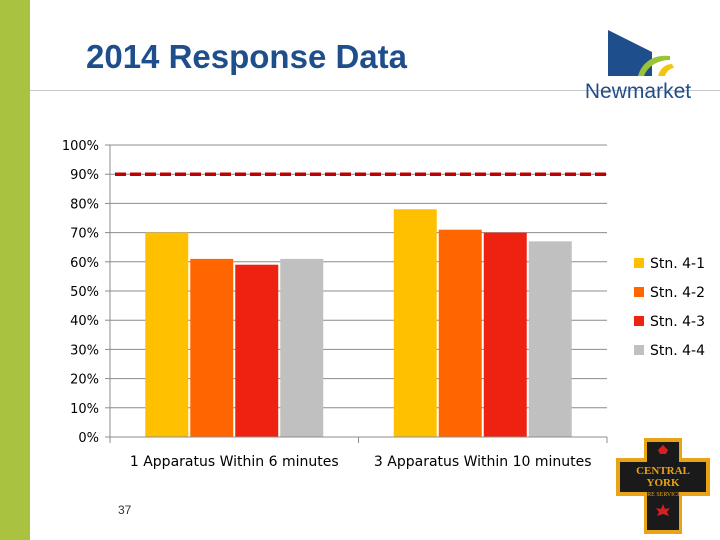 The height and width of the screenshot is (540, 720). I want to click on y-tick-label: 80%, so click(84, 204).